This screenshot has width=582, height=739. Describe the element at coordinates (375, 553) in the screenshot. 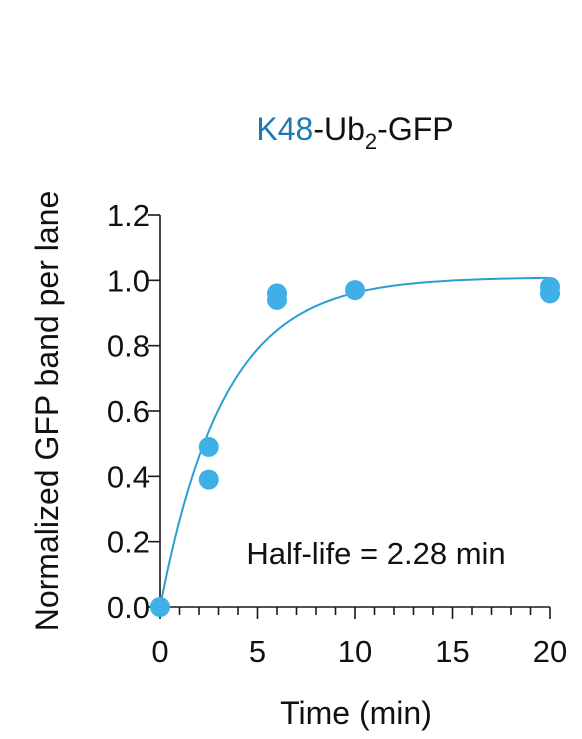

I see `half-life-annotation: Half-life = 2.28 min` at that location.